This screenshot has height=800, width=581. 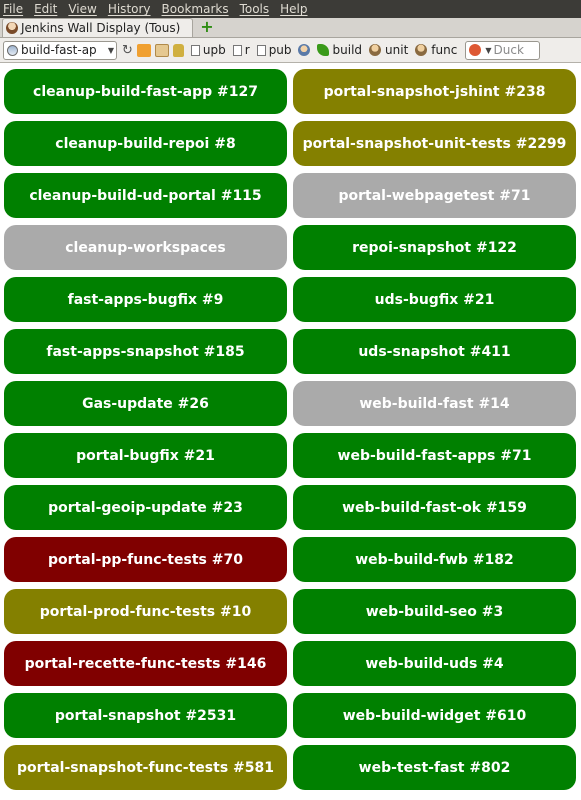 I want to click on tab-jenkins-wall: Jenkins Wall Display (Tous), so click(x=97, y=27).